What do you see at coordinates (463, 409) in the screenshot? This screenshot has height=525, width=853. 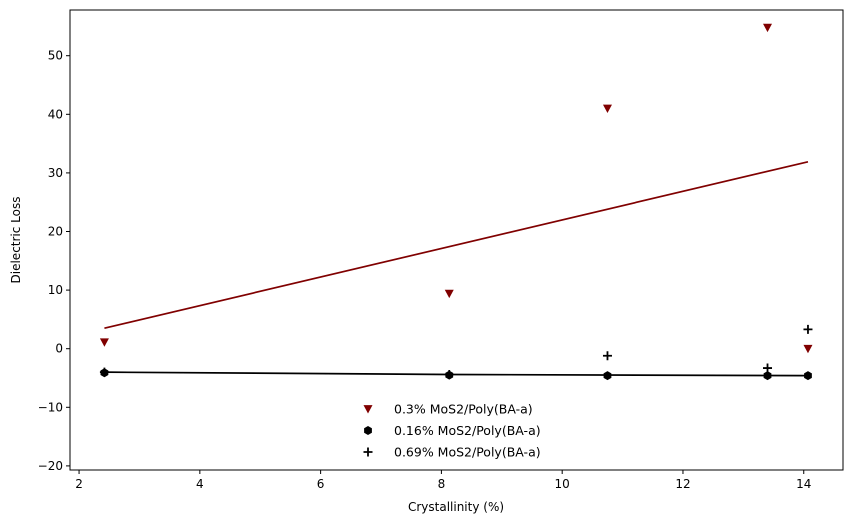 I see `legend-label-0: 0.3% MoS2/Poly(BA-a)` at bounding box center [463, 409].